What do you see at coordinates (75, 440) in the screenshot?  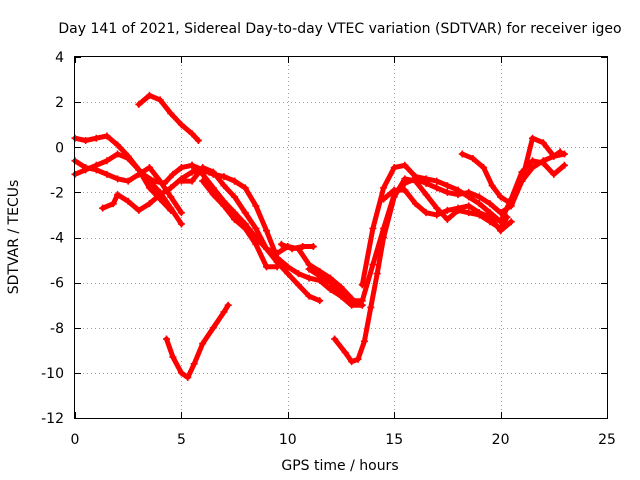 I see `x-tick-label: 0` at bounding box center [75, 440].